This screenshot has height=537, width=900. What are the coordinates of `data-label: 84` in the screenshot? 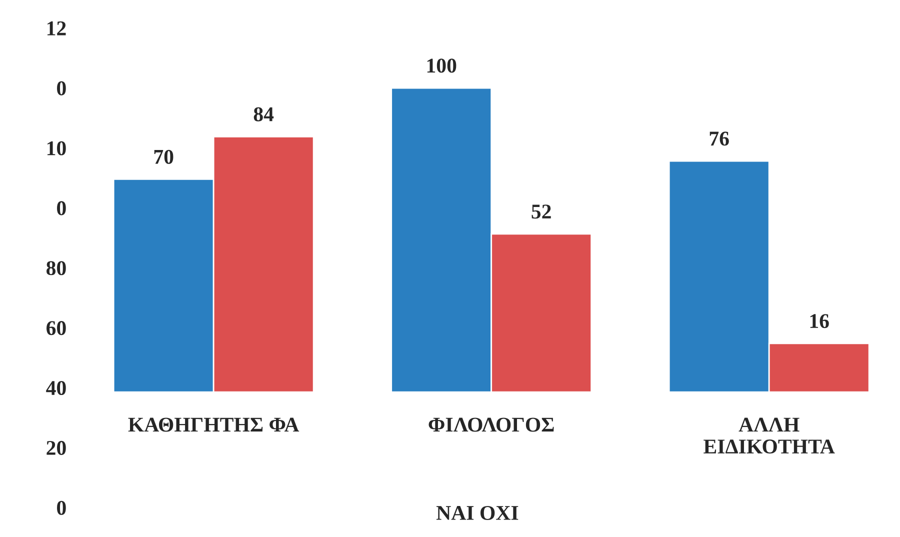 It's located at (264, 114).